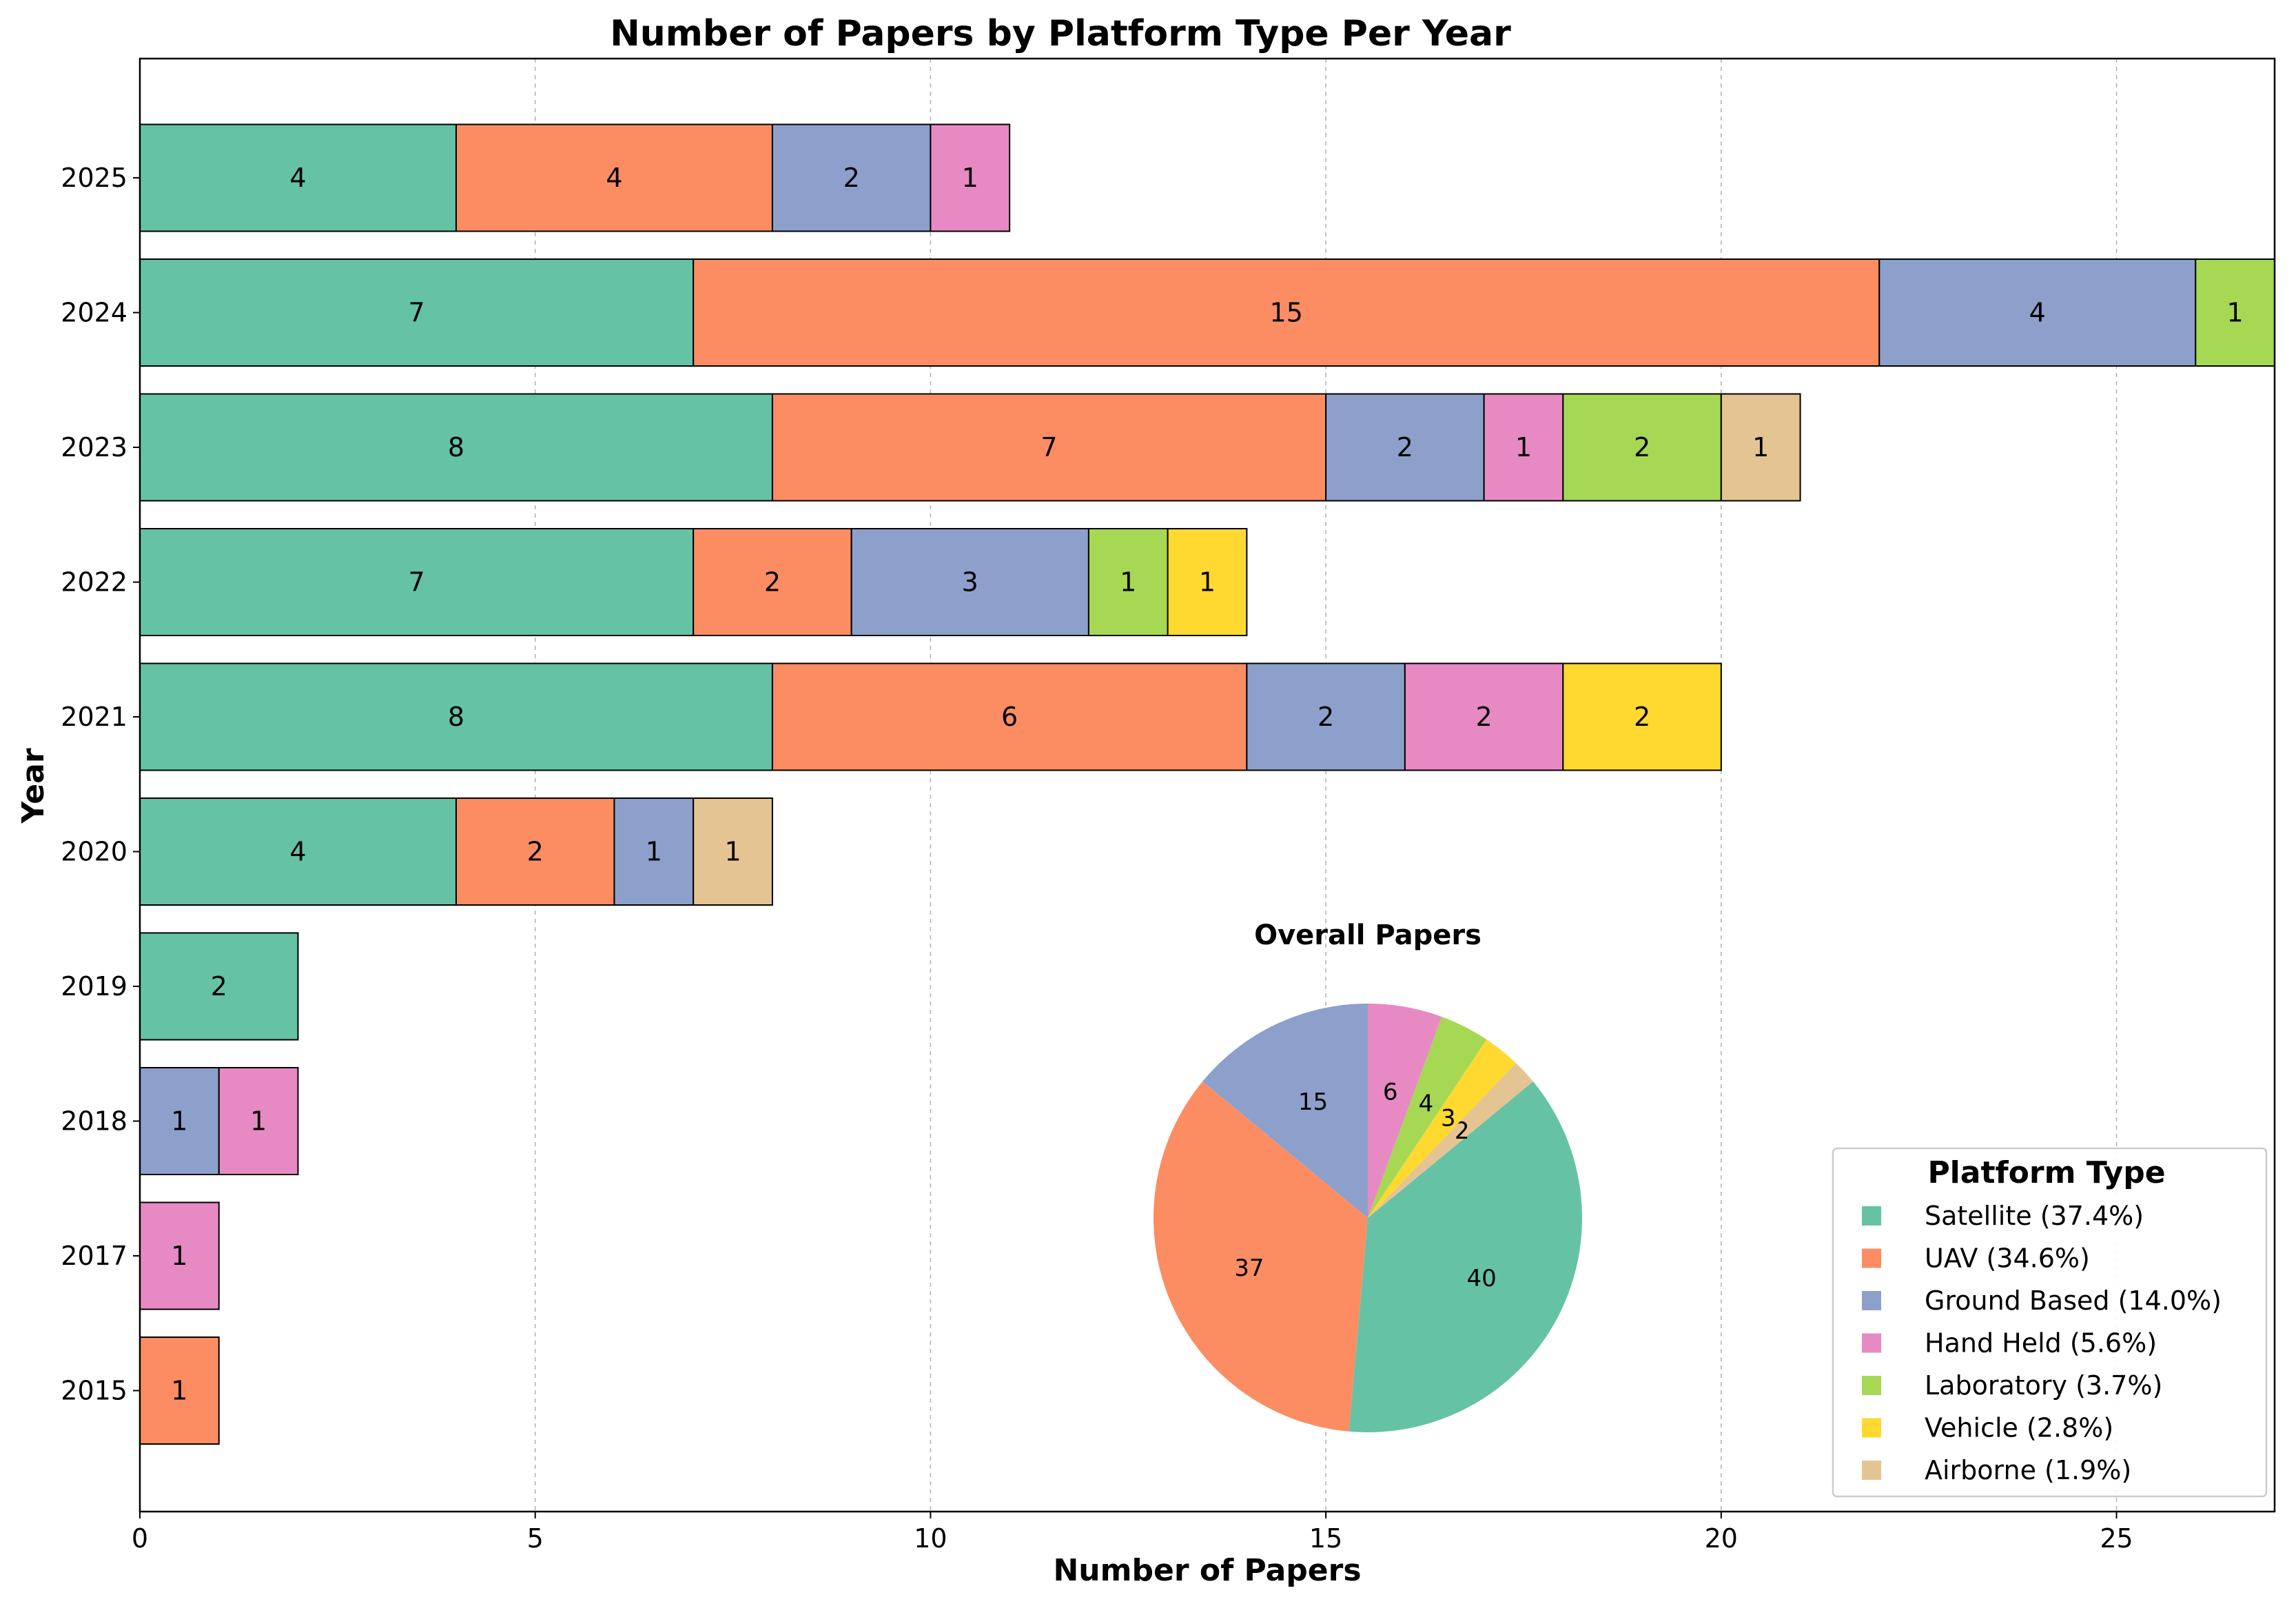  I want to click on x-tick-label: 25, so click(2116, 1538).